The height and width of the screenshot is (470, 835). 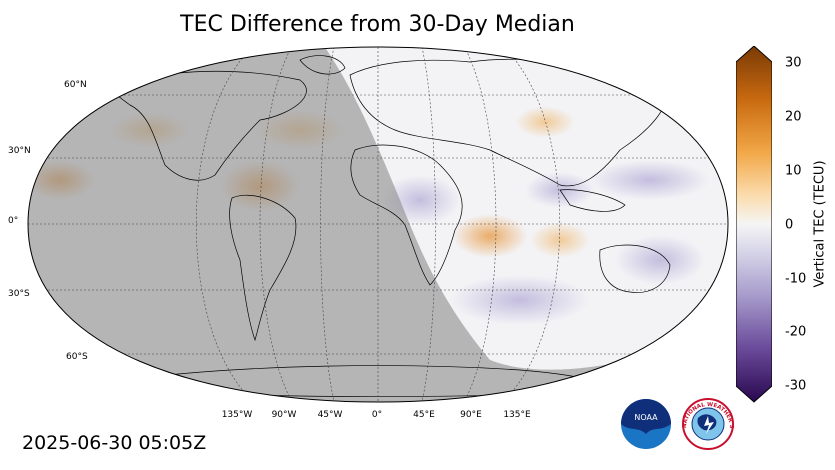 I want to click on australia-outline, so click(x=635, y=268).